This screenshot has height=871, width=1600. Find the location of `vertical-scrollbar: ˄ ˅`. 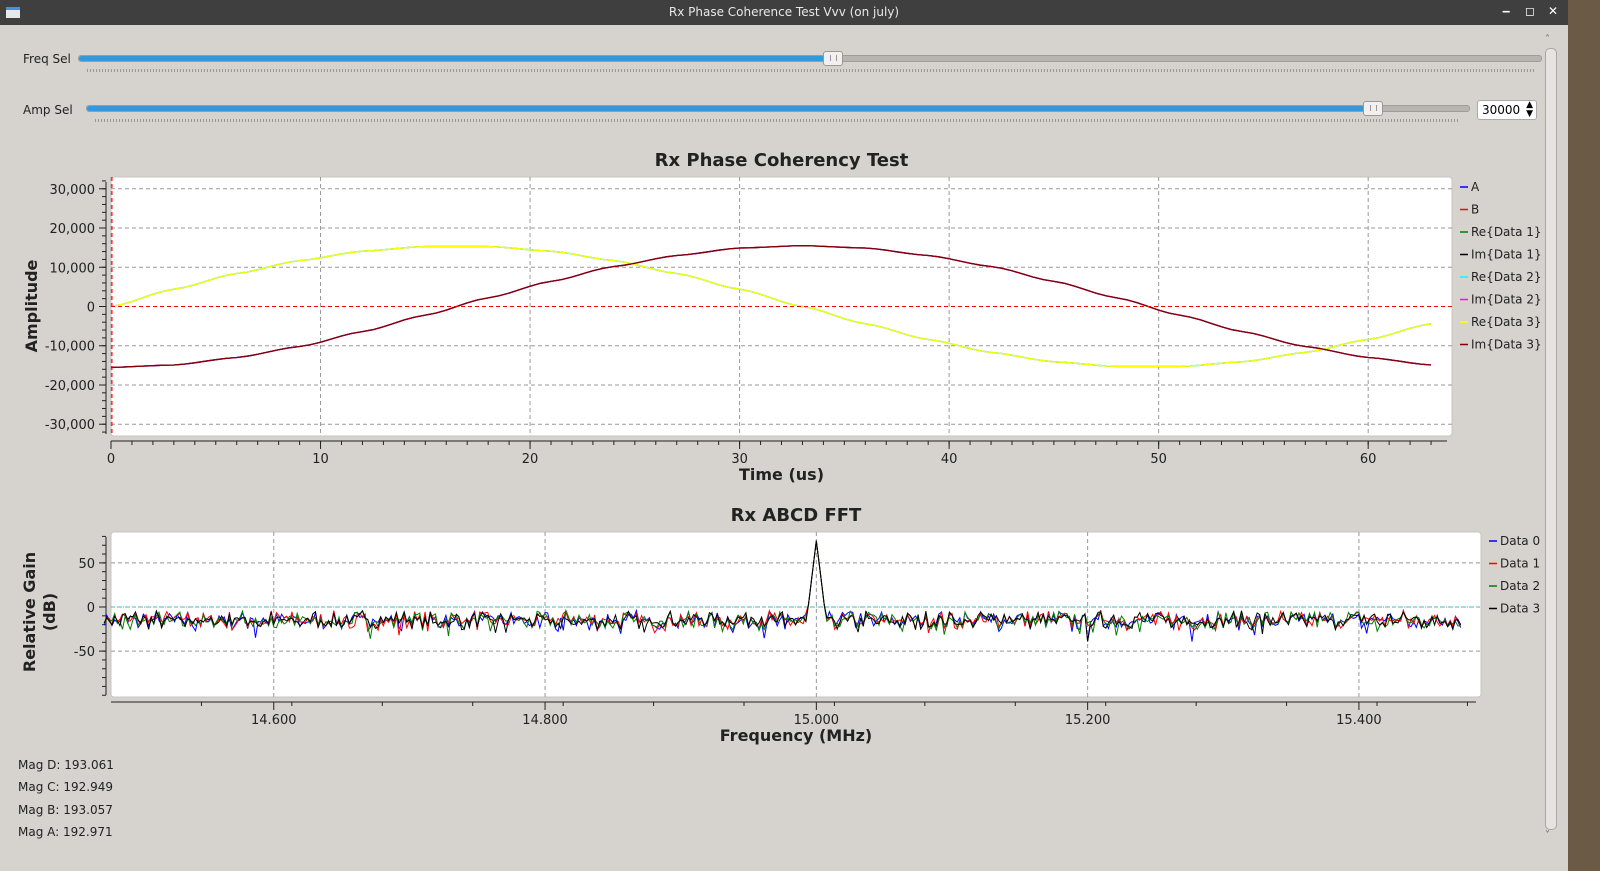

vertical-scrollbar: ˄ ˅ is located at coordinates (1550, 440).